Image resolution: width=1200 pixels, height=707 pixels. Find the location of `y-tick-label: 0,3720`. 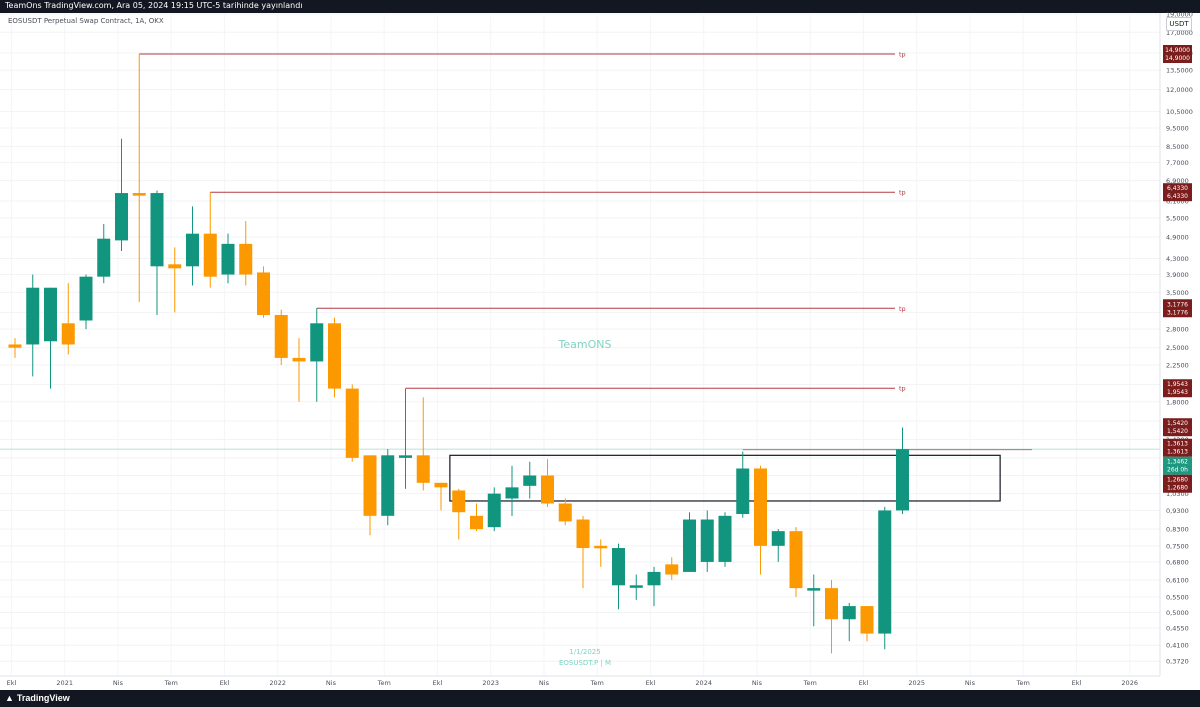

y-tick-label: 0,3720 is located at coordinates (1177, 662).